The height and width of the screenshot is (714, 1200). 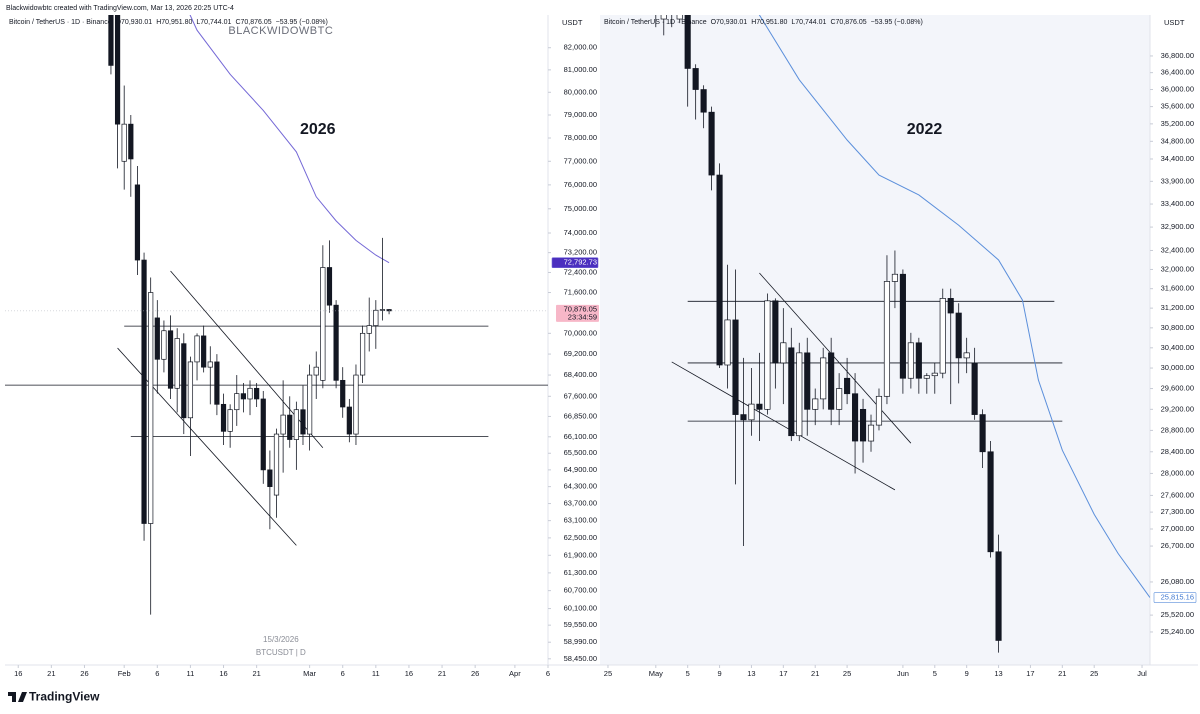 What do you see at coordinates (847, 673) in the screenshot?
I see `x-tick-label: 25` at bounding box center [847, 673].